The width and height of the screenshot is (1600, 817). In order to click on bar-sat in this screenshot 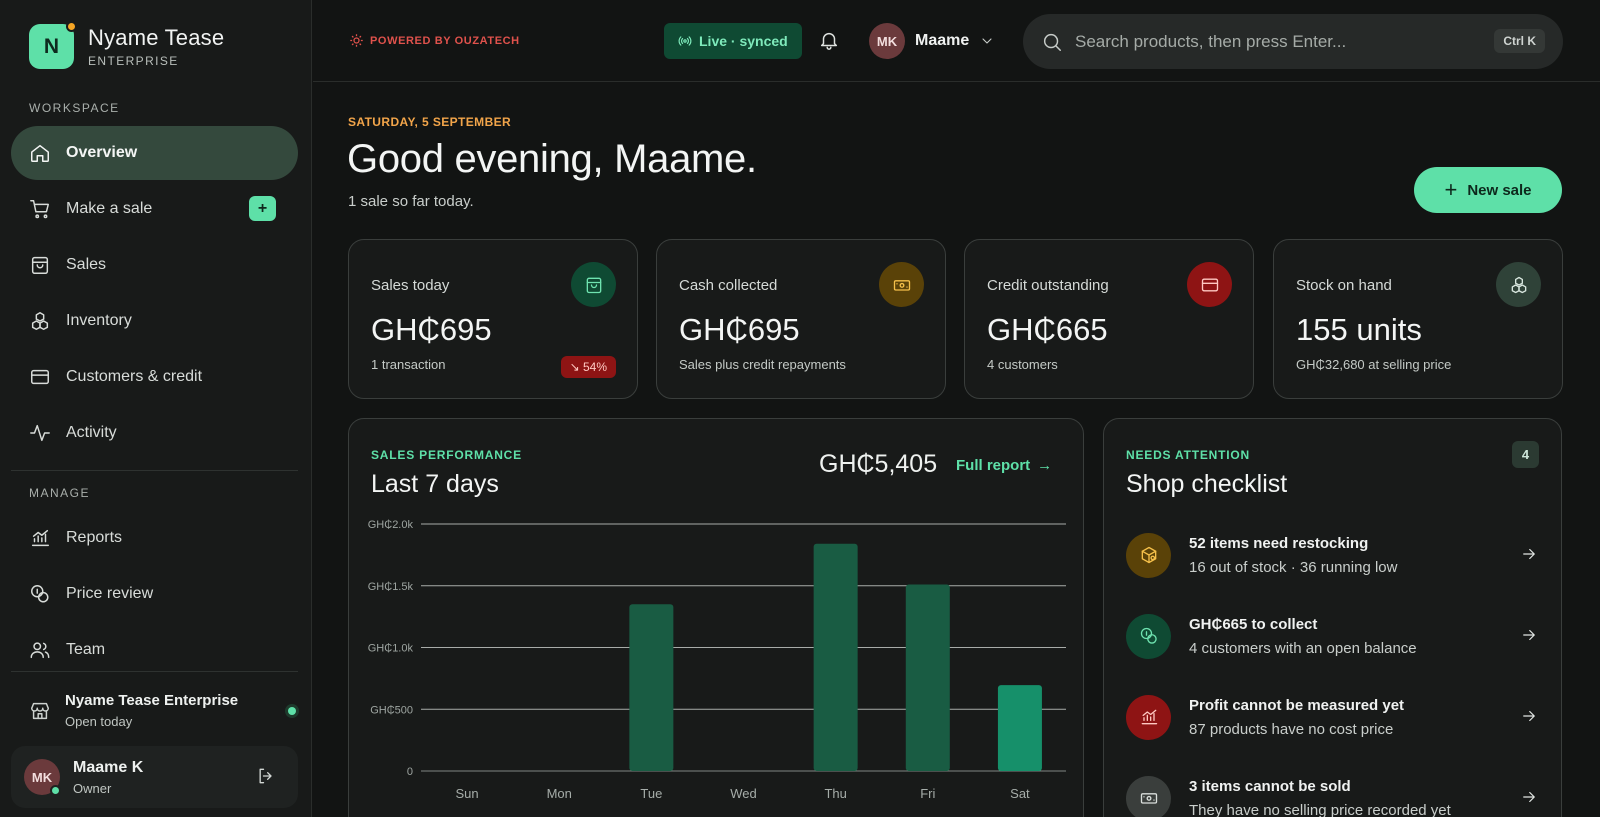, I will do `click(1019, 728)`.